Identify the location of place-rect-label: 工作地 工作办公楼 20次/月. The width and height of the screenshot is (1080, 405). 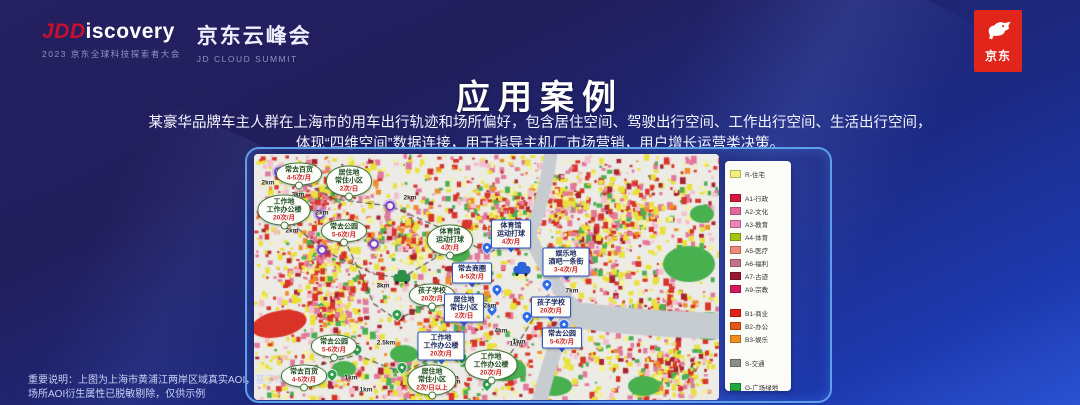
(441, 346).